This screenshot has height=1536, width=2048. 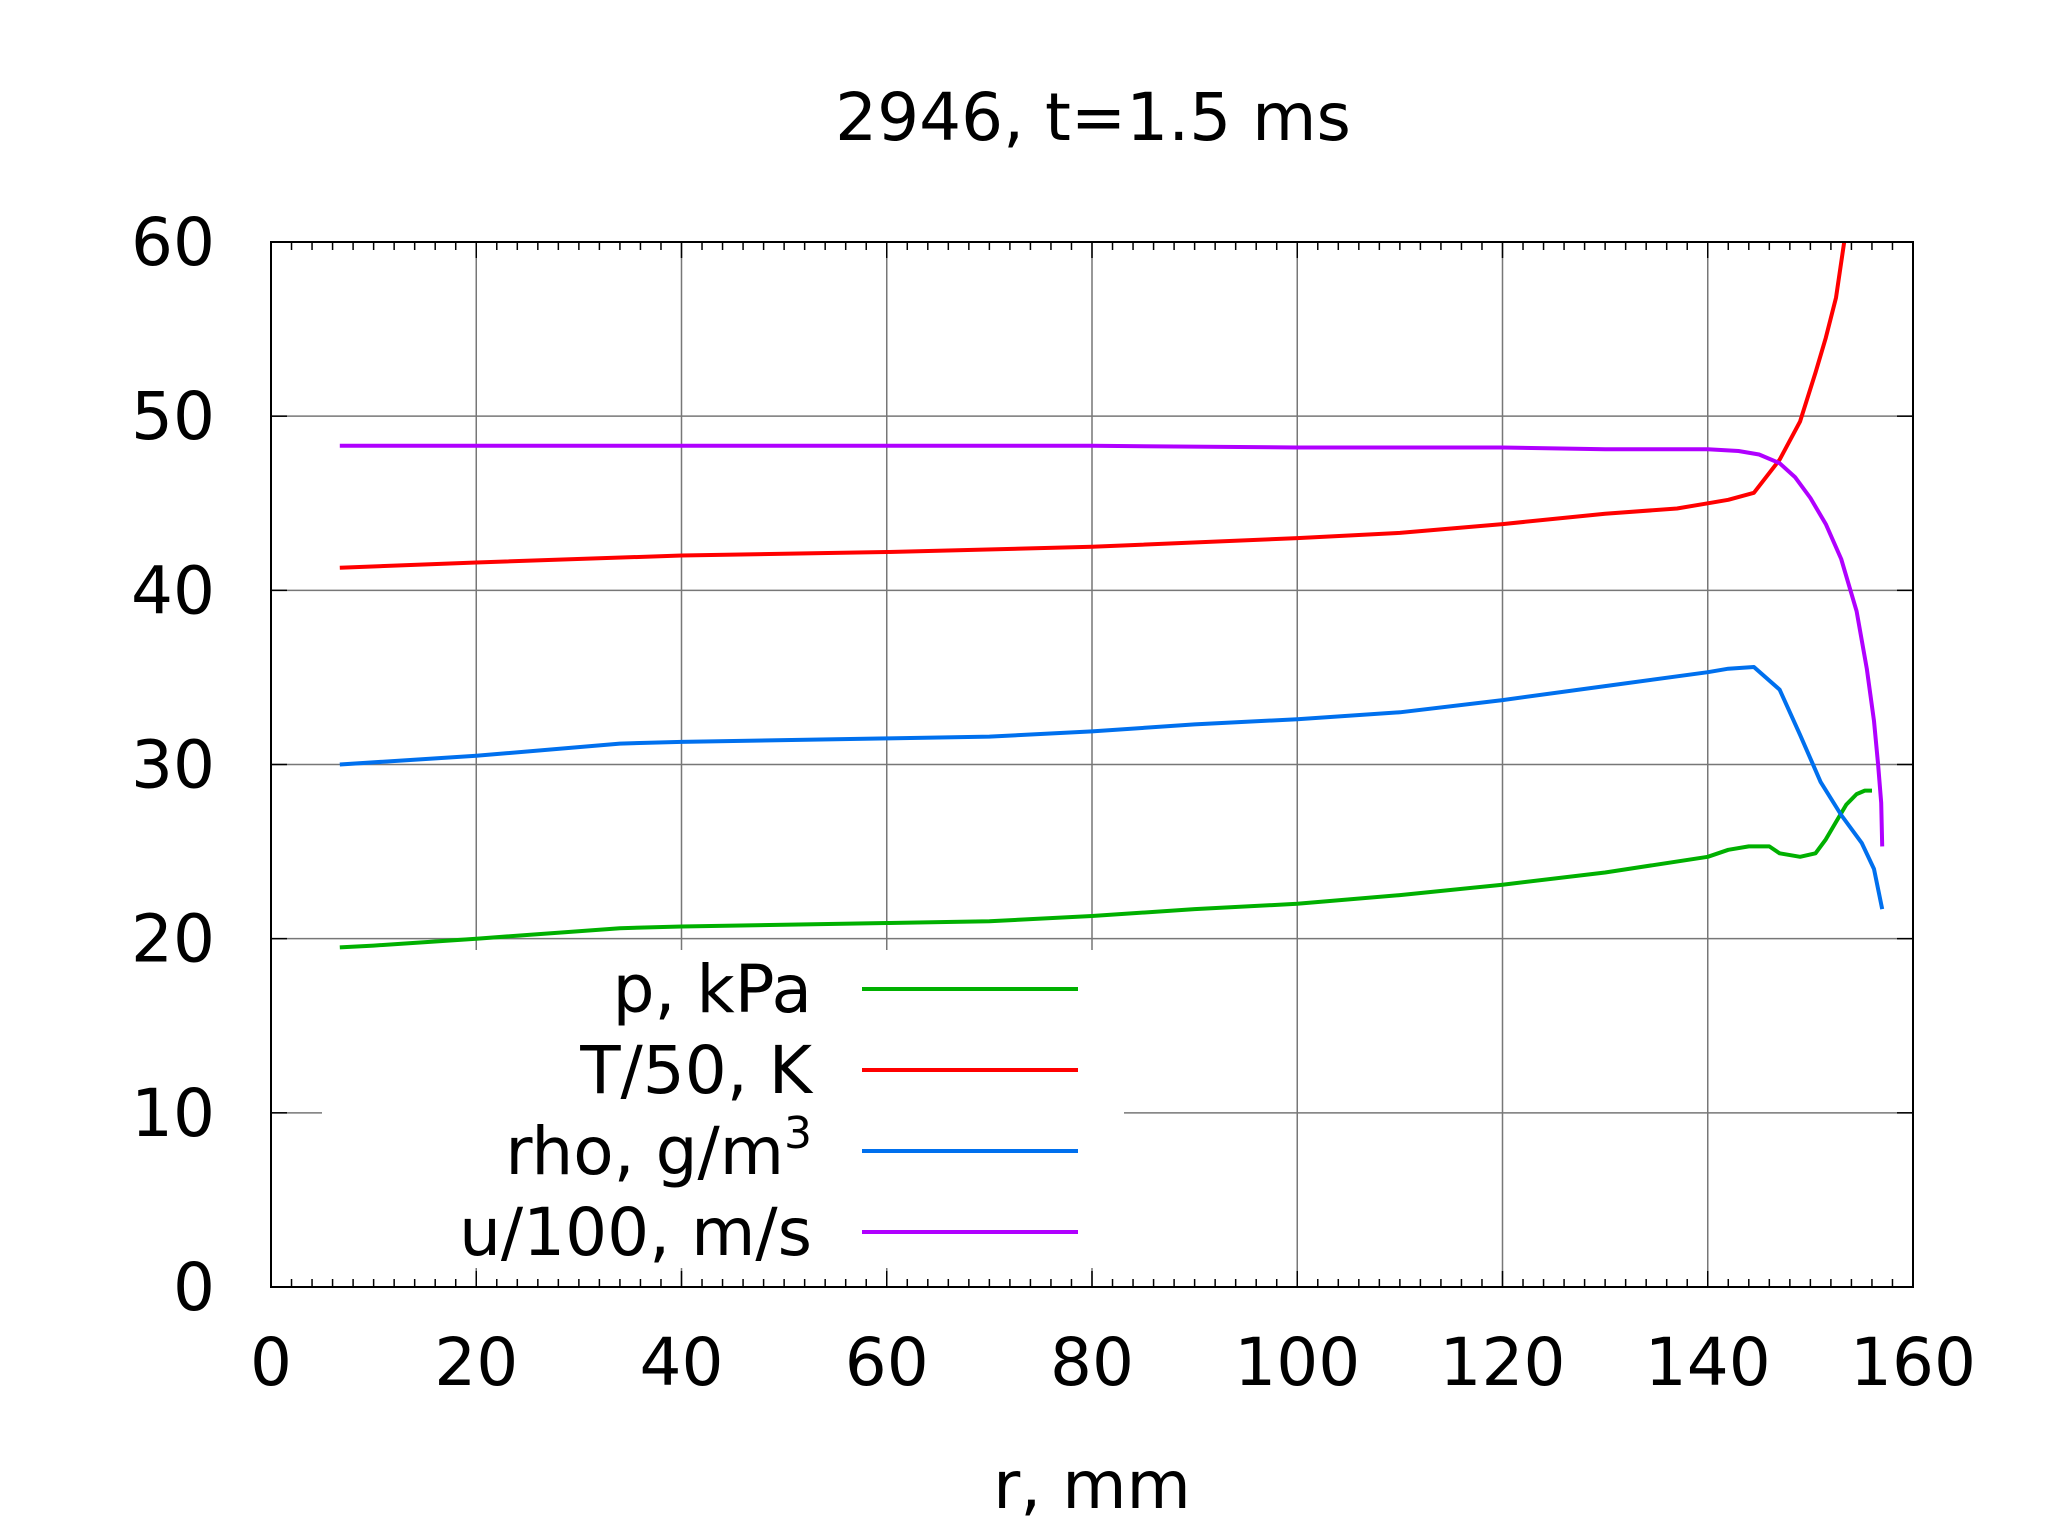 I want to click on x-tick-labels: 0 20 40 60 80 100 120 140 160, so click(x=1113, y=1362).